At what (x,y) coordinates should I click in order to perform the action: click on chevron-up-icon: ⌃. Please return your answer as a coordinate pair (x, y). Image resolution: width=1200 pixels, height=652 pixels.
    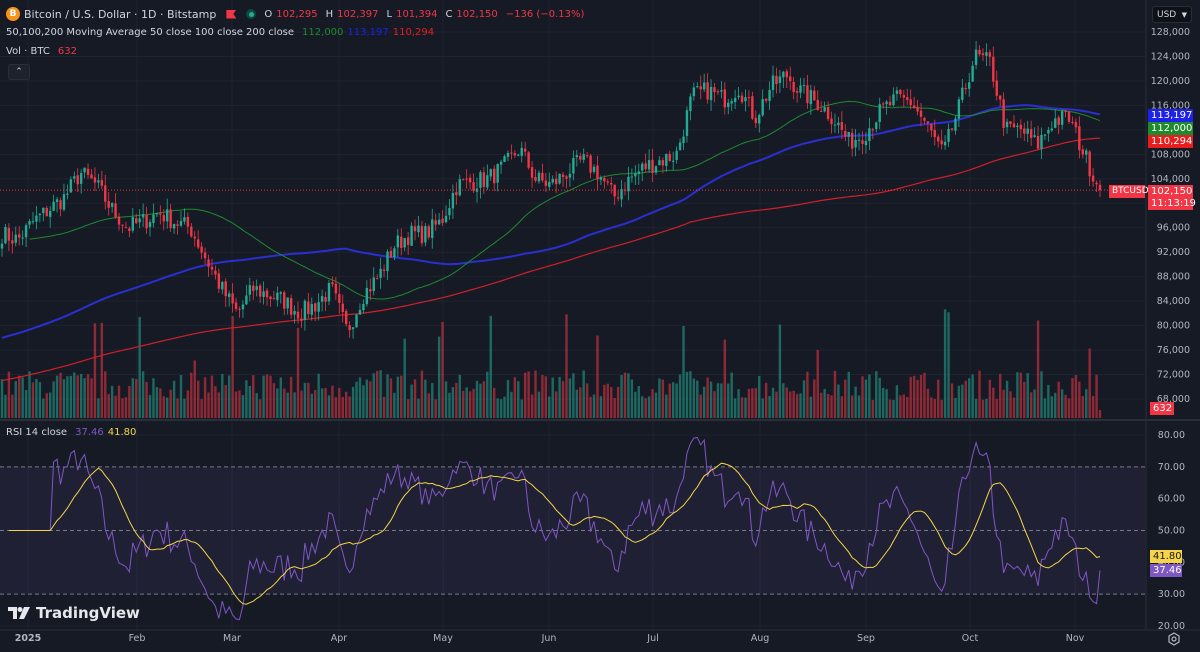
    Looking at the image, I should click on (19, 72).